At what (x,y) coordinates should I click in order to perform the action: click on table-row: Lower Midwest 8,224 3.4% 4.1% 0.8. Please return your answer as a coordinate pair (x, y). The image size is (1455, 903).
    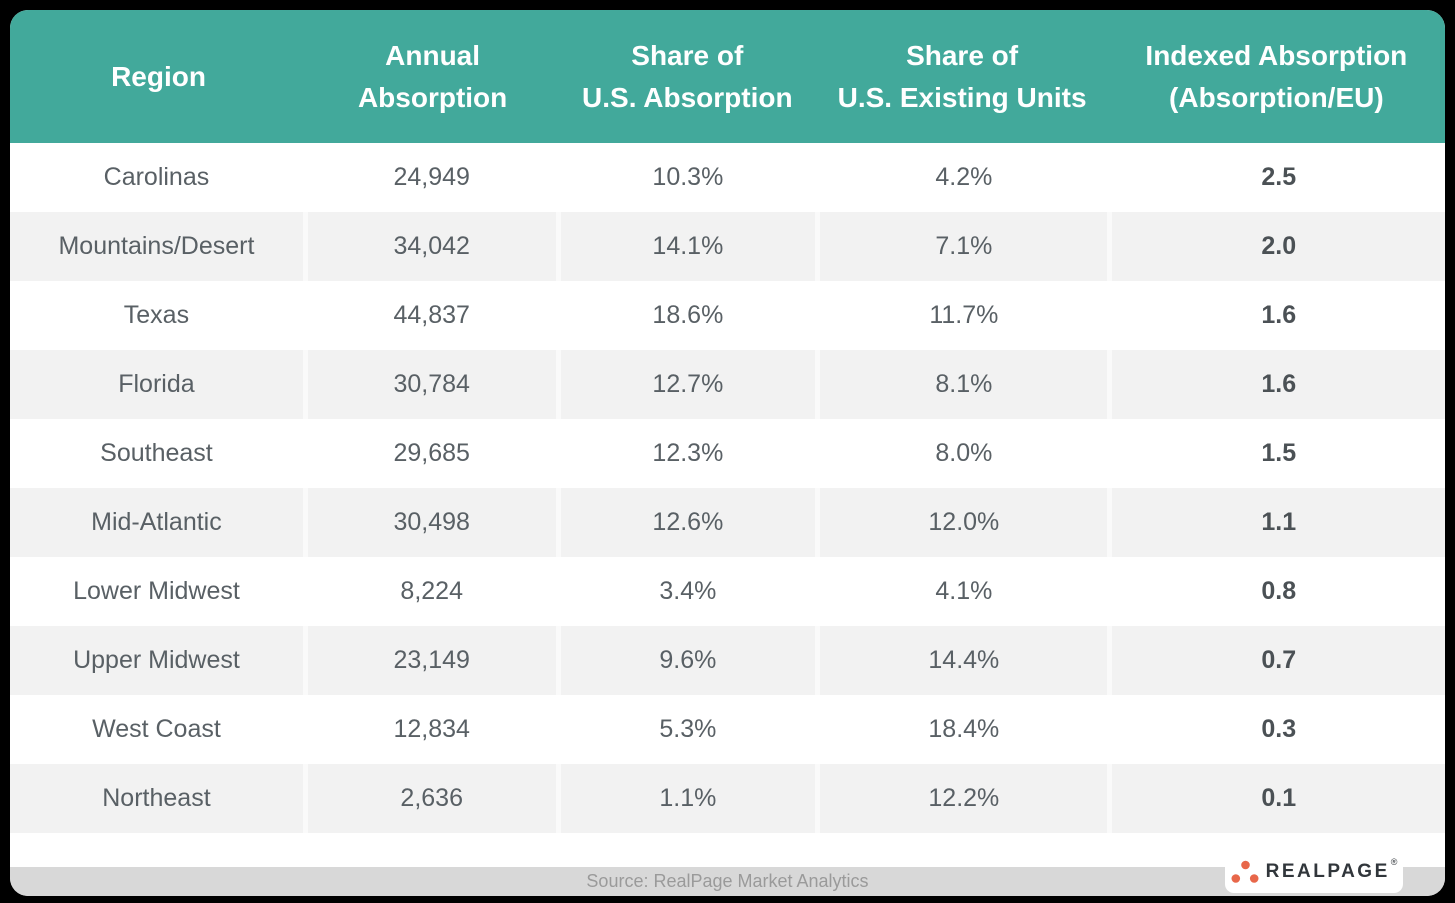
    Looking at the image, I should click on (727, 591).